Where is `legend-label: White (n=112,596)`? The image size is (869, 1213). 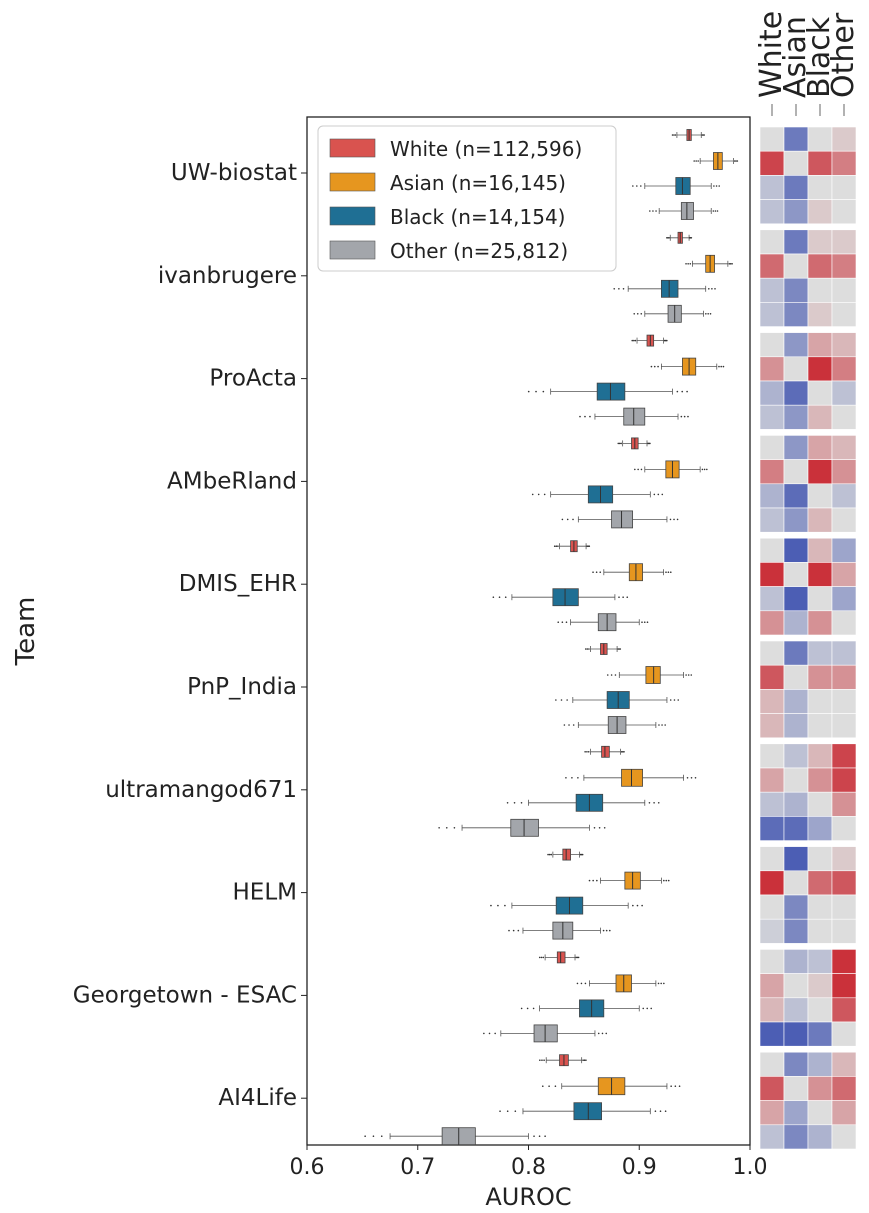 legend-label: White (n=112,596) is located at coordinates (486, 149).